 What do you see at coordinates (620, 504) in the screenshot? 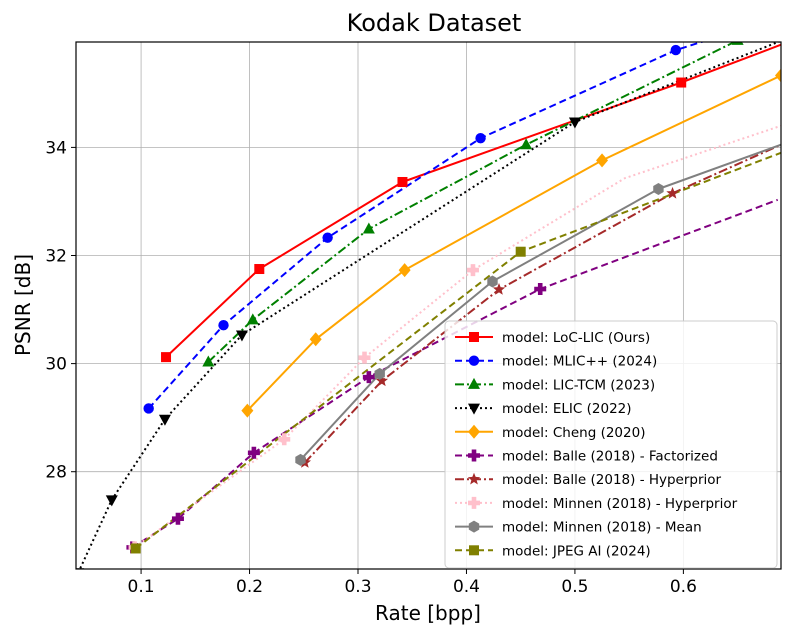
I see `legend-label: model: Minnen (2018) - Hyperprior` at bounding box center [620, 504].